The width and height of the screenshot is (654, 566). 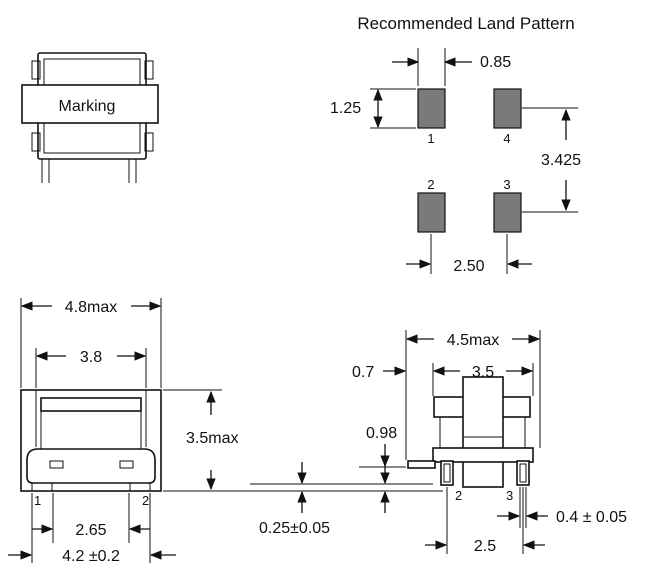 I want to click on front-inner-width-dim: 3.8, so click(x=91, y=357).